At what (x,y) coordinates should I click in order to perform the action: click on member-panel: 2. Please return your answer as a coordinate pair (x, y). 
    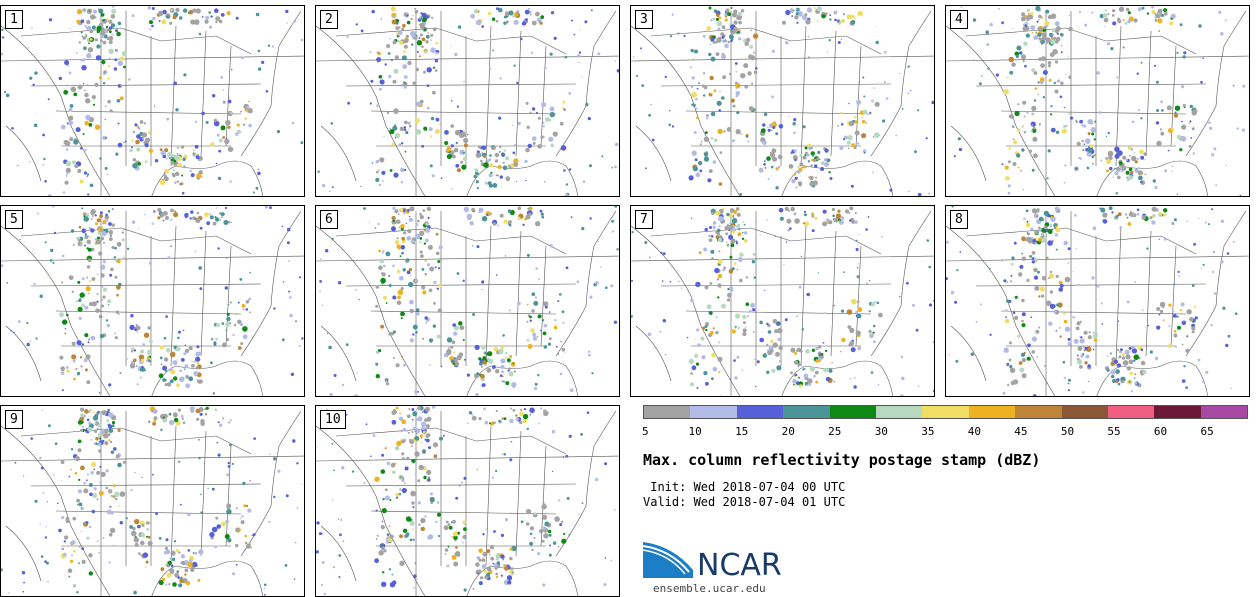
    Looking at the image, I should click on (467, 101).